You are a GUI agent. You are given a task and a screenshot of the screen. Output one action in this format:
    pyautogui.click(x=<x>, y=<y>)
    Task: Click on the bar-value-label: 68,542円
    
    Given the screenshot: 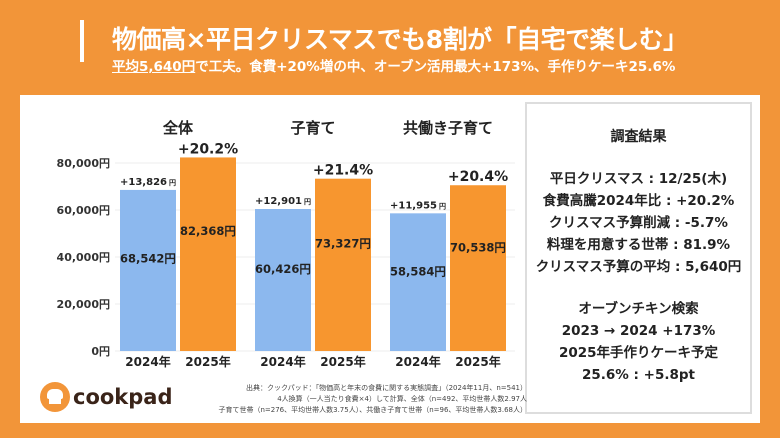 What is the action you would take?
    pyautogui.click(x=148, y=258)
    